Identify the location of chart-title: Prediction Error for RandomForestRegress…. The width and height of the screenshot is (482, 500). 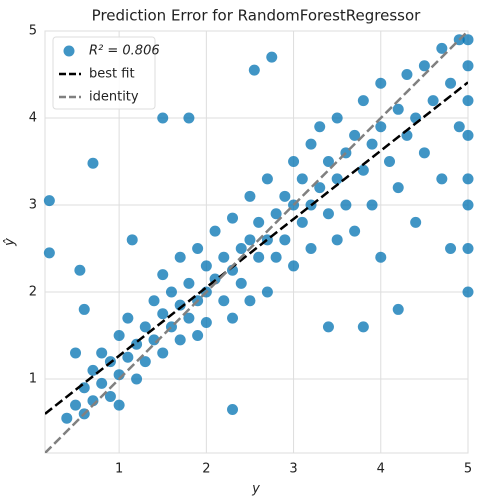
(257, 16).